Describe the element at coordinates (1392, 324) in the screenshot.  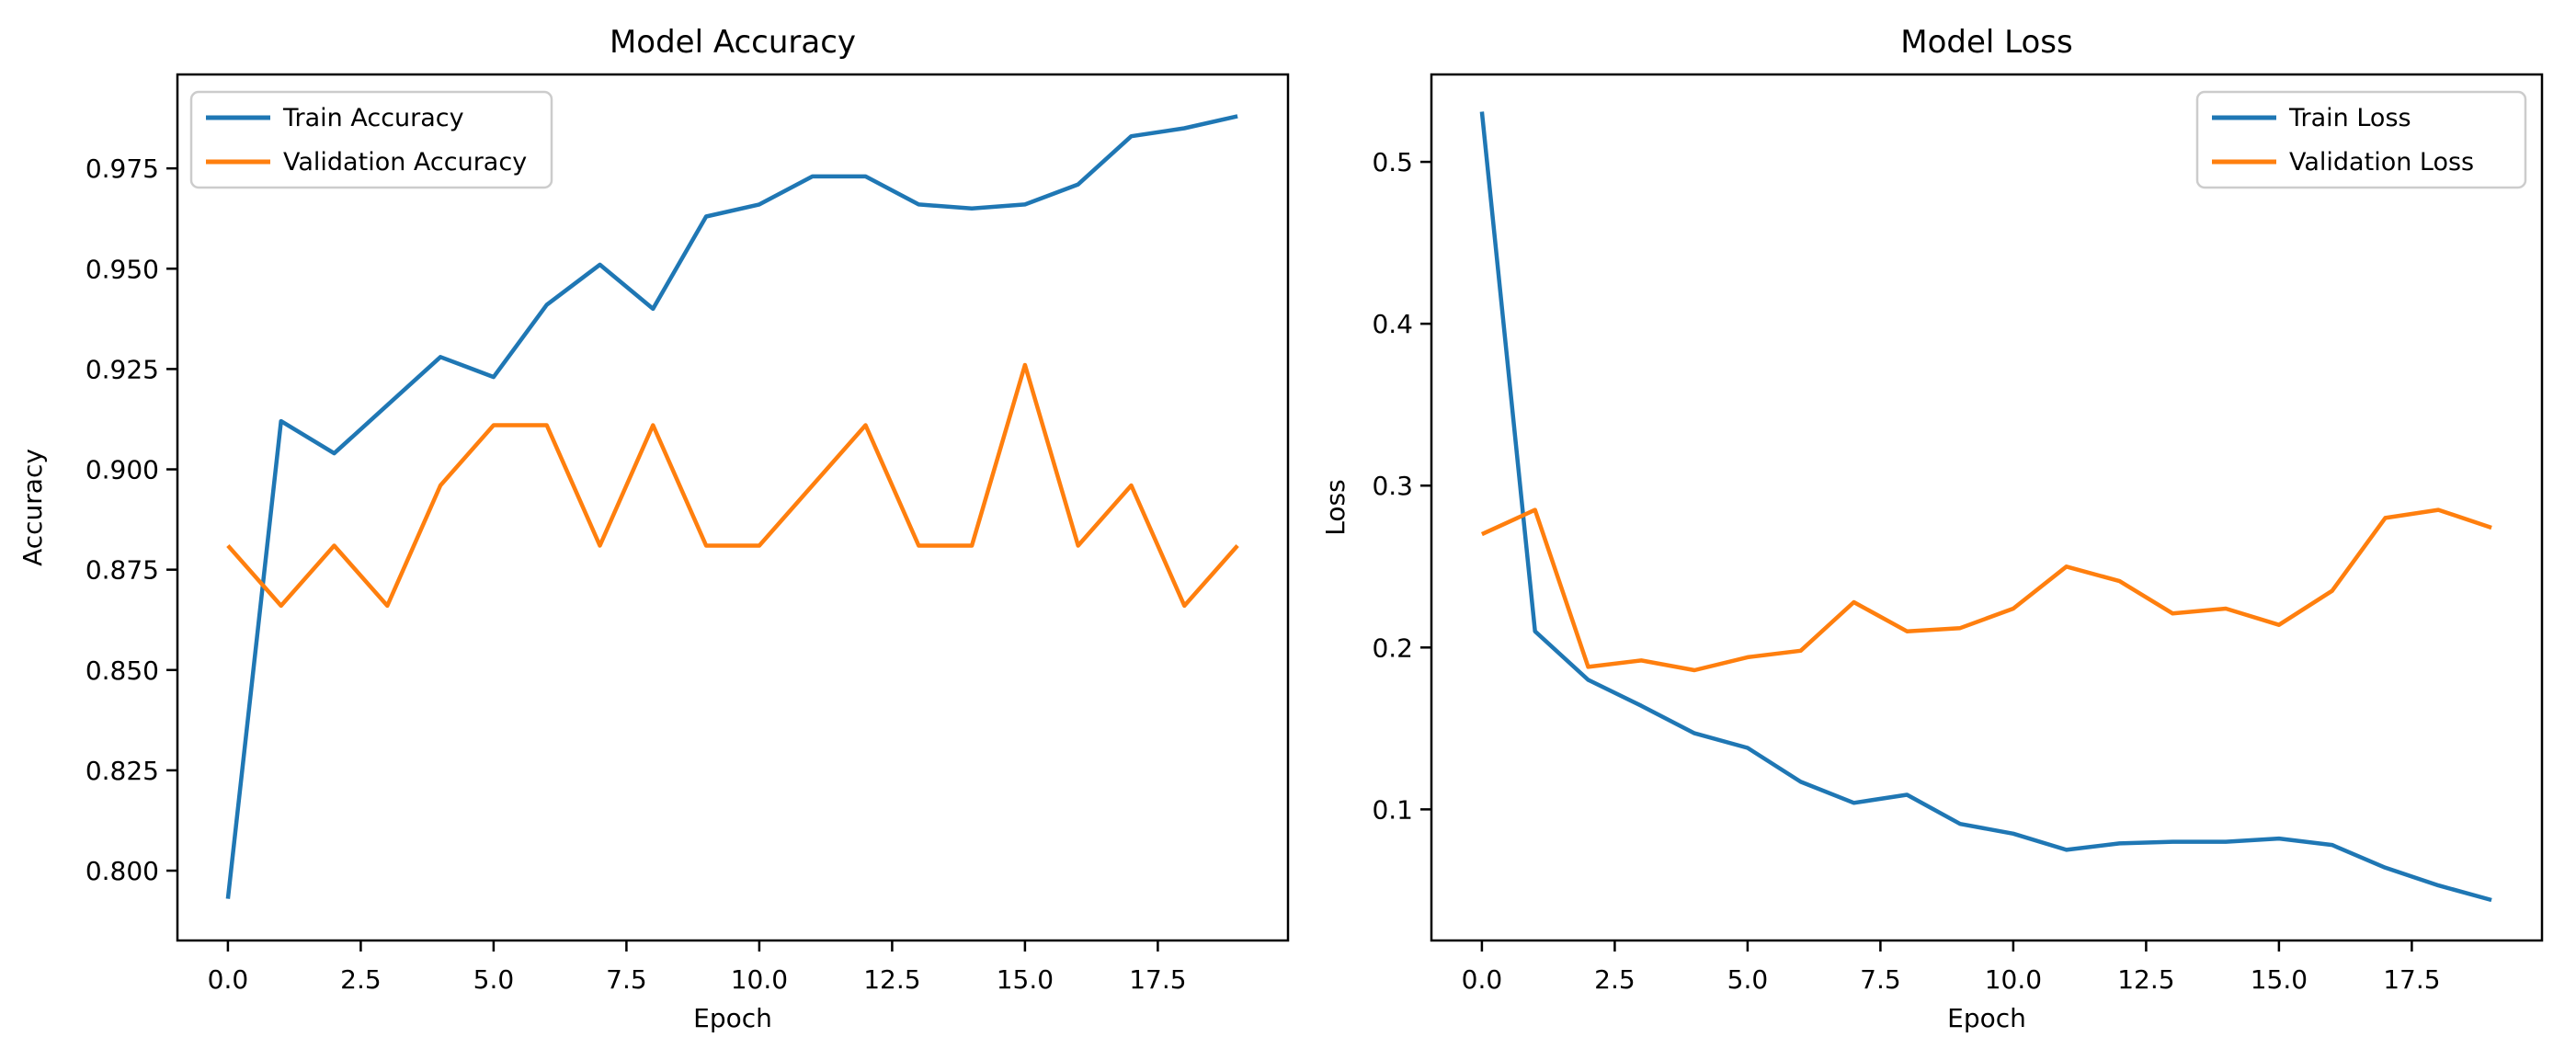
I see `y-tick-label: 0.4` at that location.